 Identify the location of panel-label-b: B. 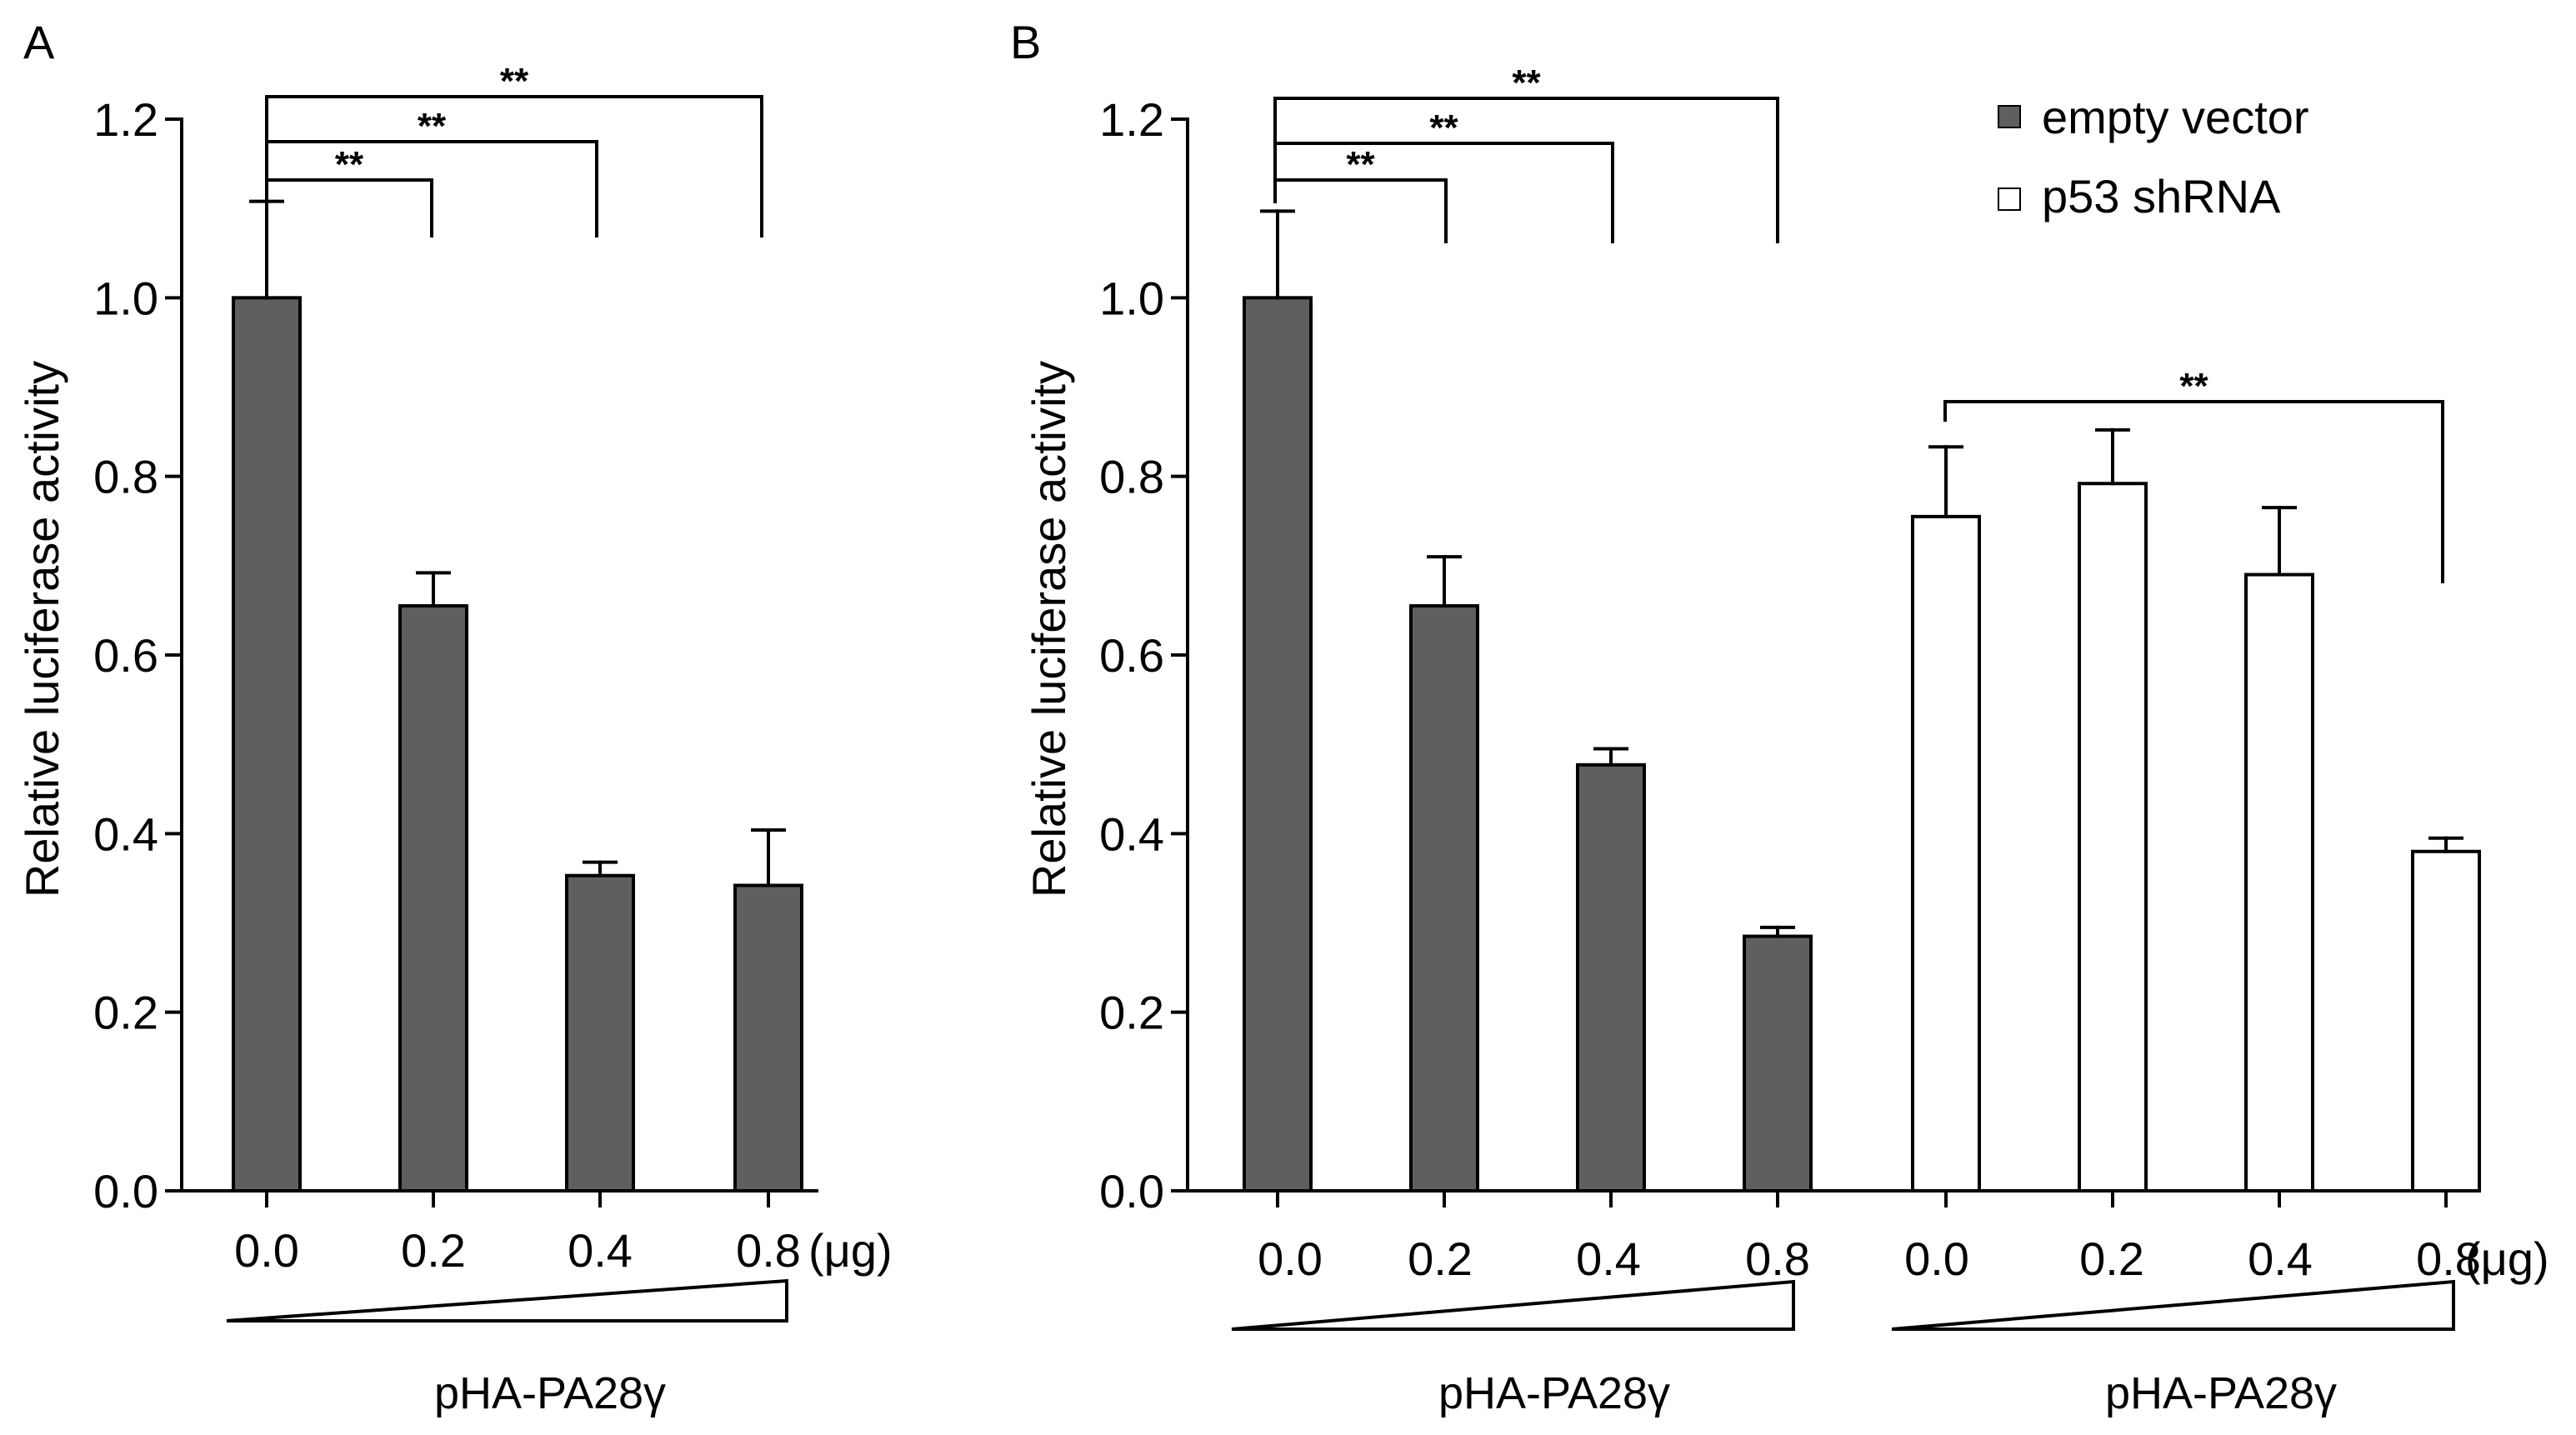
(1026, 42).